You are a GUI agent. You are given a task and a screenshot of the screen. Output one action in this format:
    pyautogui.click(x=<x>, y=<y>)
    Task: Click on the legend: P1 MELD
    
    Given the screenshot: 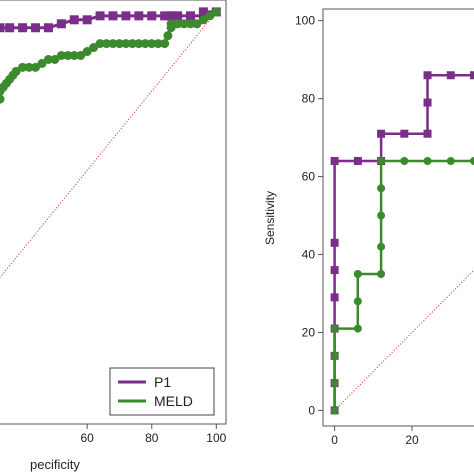 What is the action you would take?
    pyautogui.click(x=162, y=391)
    